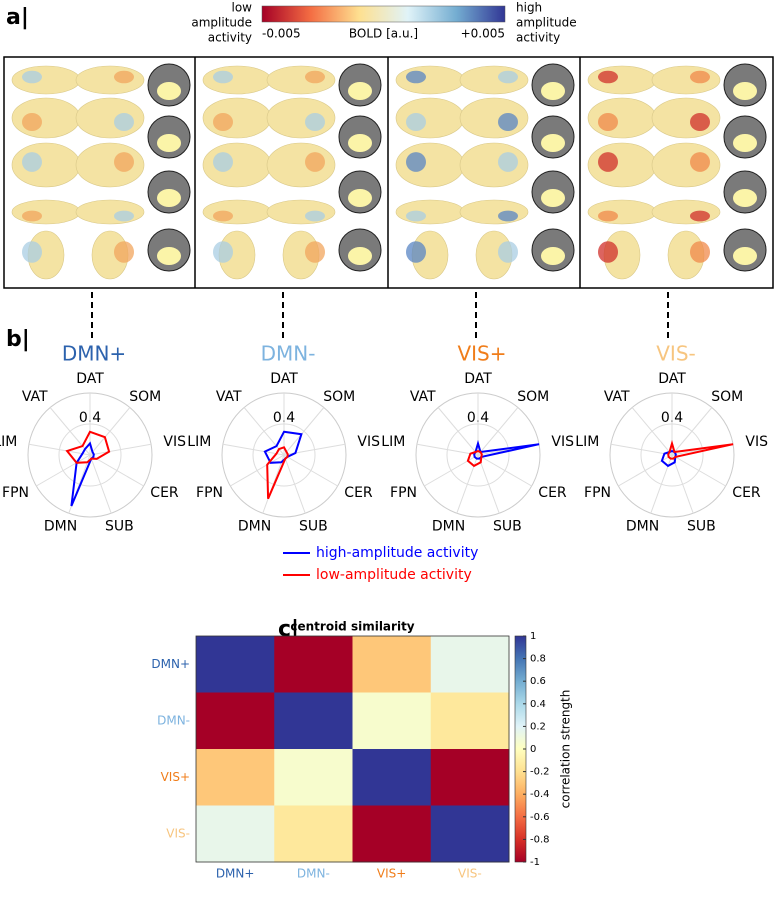 Image resolution: width=777 pixels, height=912 pixels. Describe the element at coordinates (313, 874) in the screenshot. I see `x-tick-label: DMN-` at that location.